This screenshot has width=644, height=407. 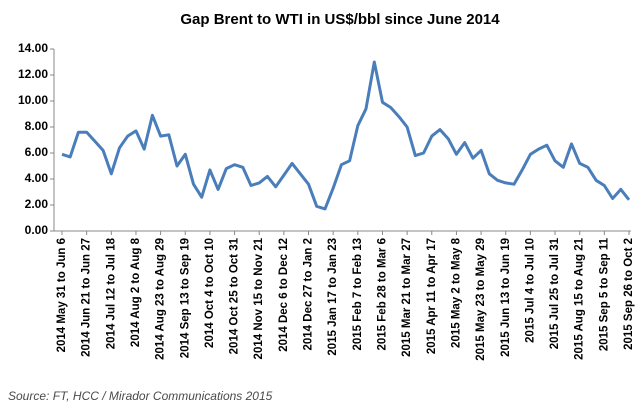 I want to click on y-tick-label: 4.00, so click(x=37, y=178).